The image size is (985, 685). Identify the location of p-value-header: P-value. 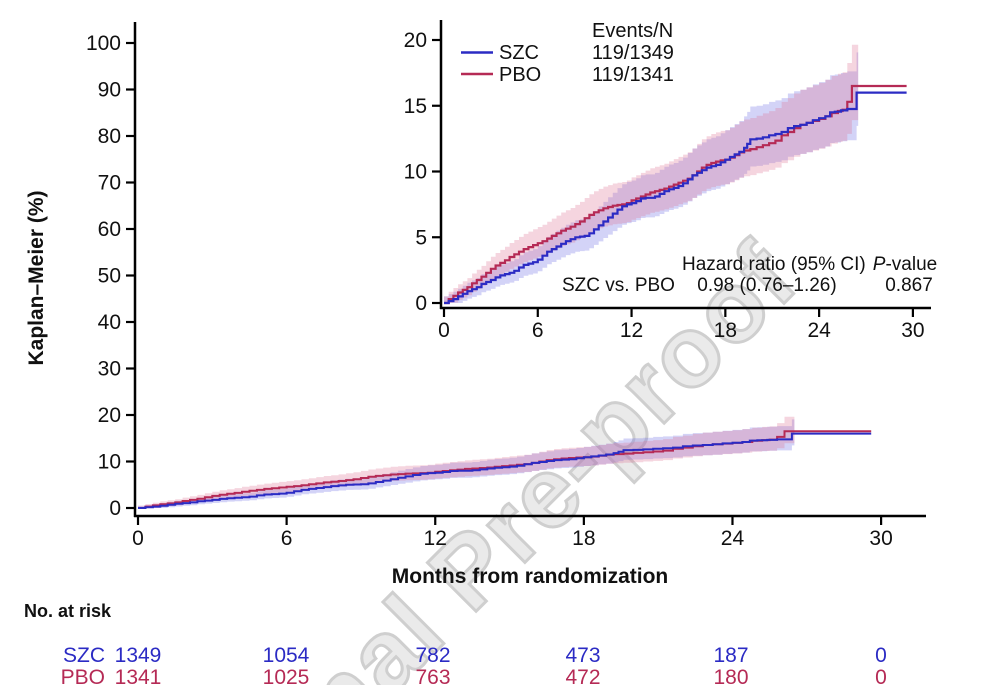
(905, 265).